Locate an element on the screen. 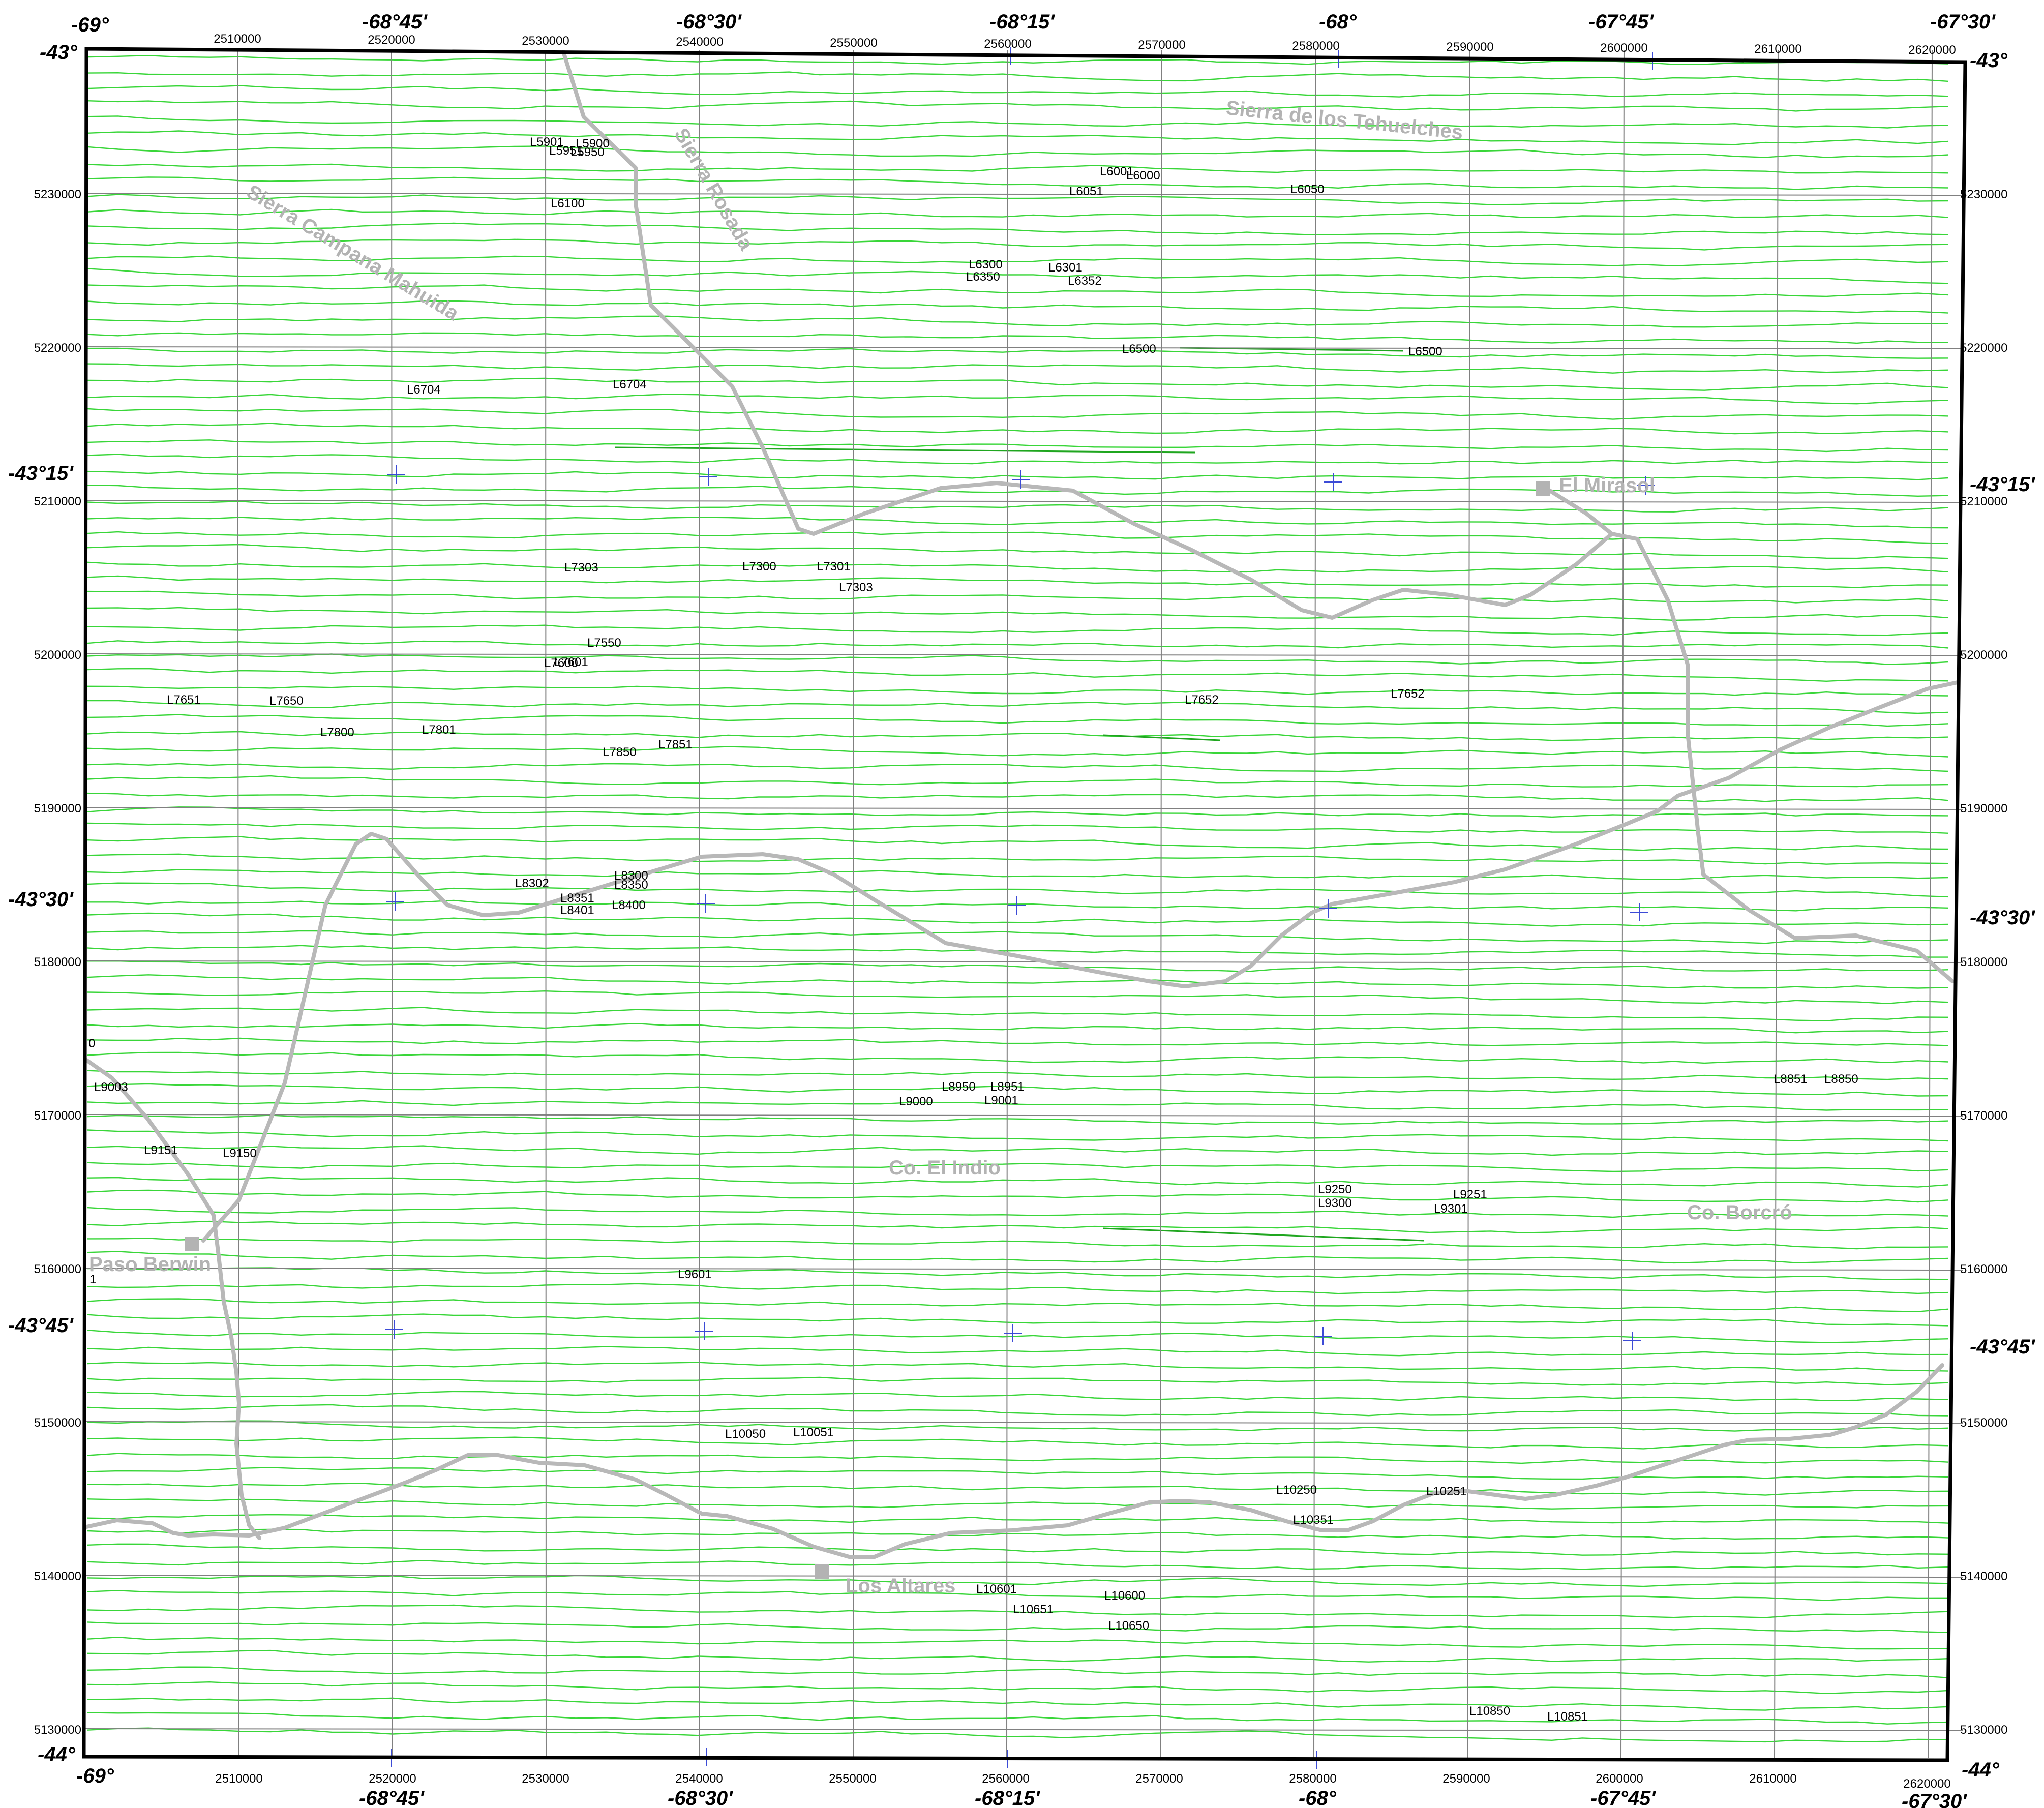 The image size is (2044, 1808). line-label: L7303 is located at coordinates (581, 568).